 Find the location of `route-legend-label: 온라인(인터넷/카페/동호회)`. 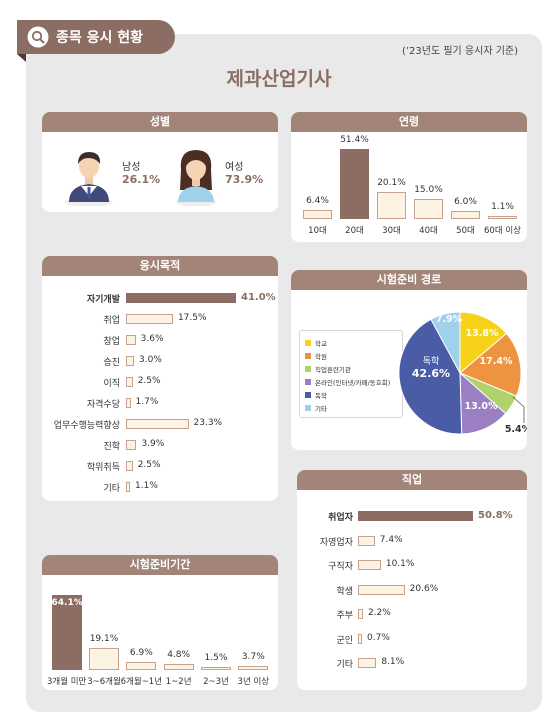

route-legend-label: 온라인(인터넷/카페/동호회) is located at coordinates (353, 383).